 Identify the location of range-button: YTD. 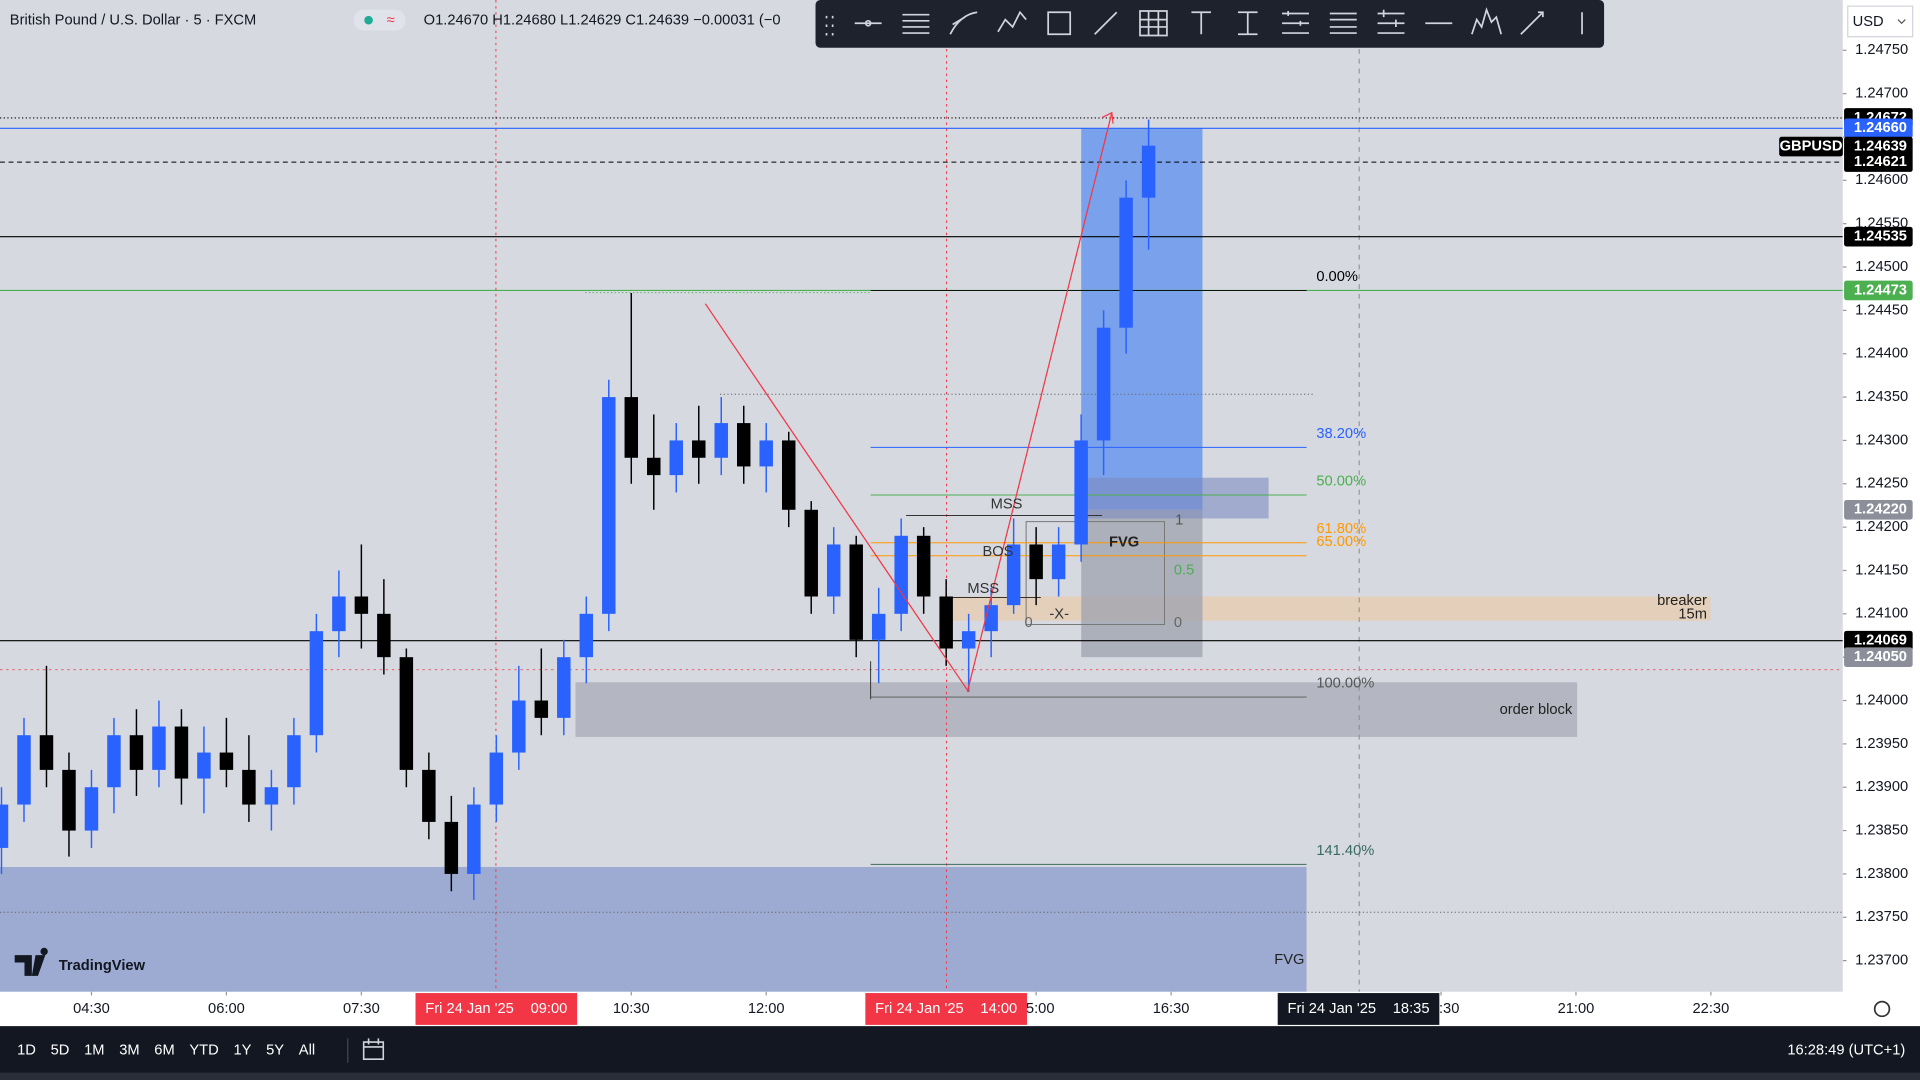
(203, 1050).